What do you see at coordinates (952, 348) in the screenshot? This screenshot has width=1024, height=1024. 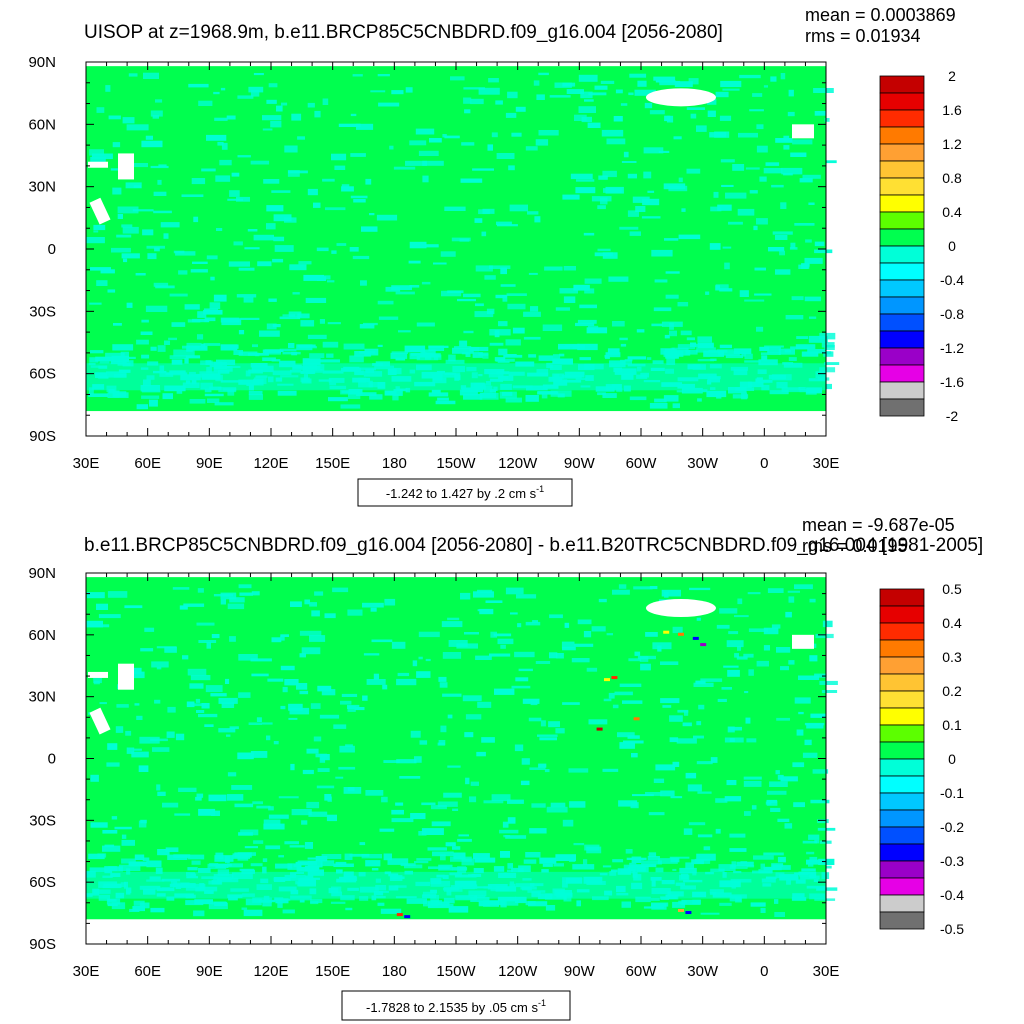 I see `colorbar-label: -1.2` at bounding box center [952, 348].